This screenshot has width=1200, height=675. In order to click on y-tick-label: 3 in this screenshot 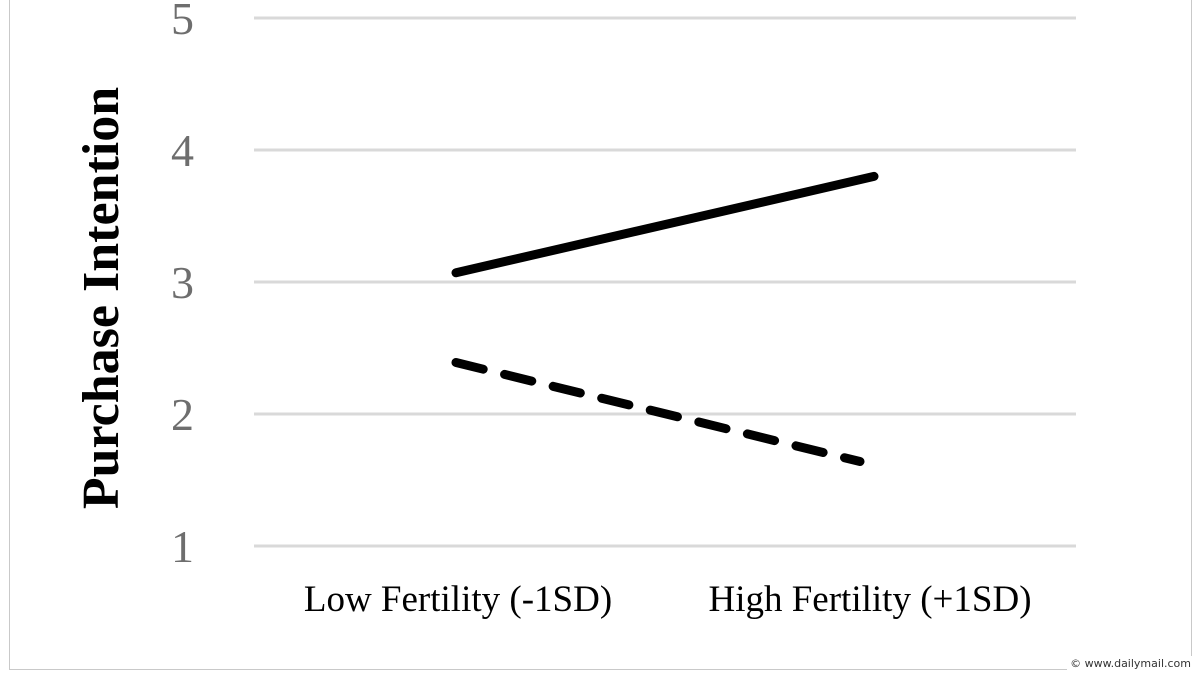, I will do `click(182, 282)`.